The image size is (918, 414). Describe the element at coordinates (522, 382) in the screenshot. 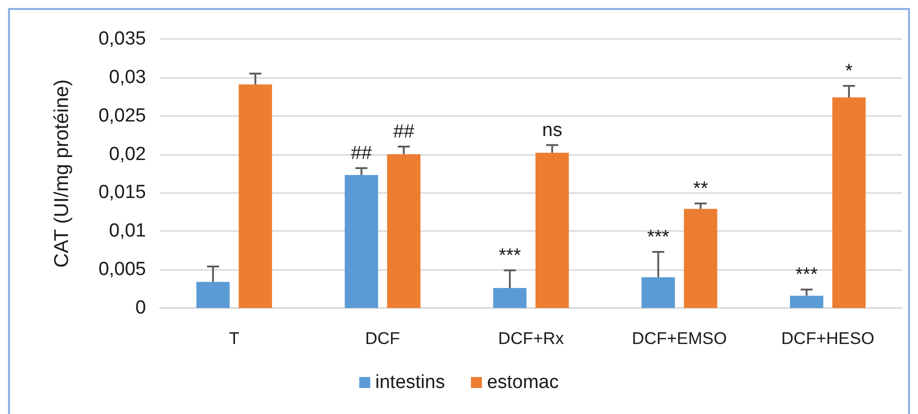

I see `legend-label: estomac` at that location.